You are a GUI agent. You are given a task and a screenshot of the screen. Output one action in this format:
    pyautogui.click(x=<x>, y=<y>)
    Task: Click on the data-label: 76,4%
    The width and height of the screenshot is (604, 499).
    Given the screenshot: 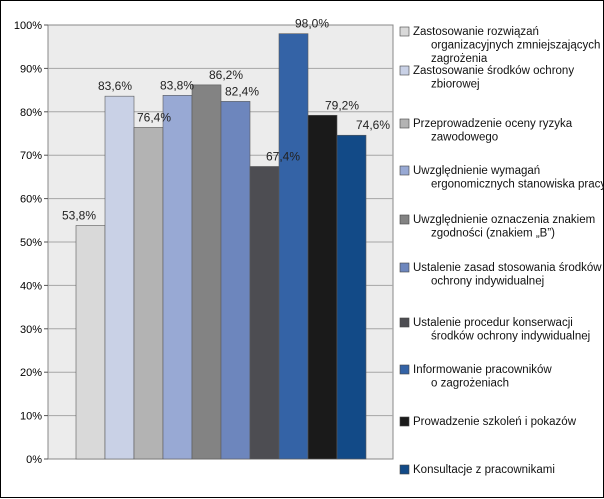 What is the action you would take?
    pyautogui.click(x=154, y=117)
    